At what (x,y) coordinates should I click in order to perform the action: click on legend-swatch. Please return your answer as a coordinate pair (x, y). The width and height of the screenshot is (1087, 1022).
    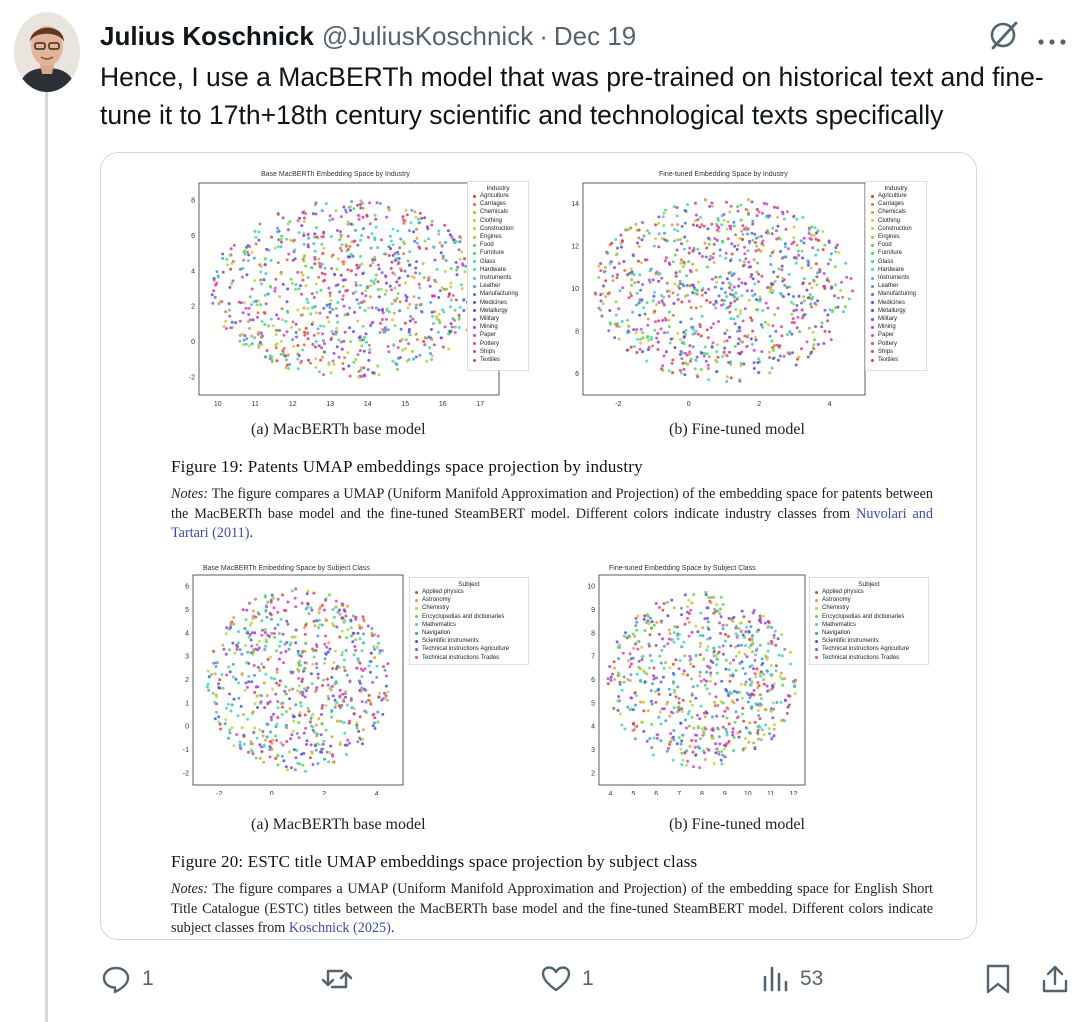
    Looking at the image, I should click on (816, 658).